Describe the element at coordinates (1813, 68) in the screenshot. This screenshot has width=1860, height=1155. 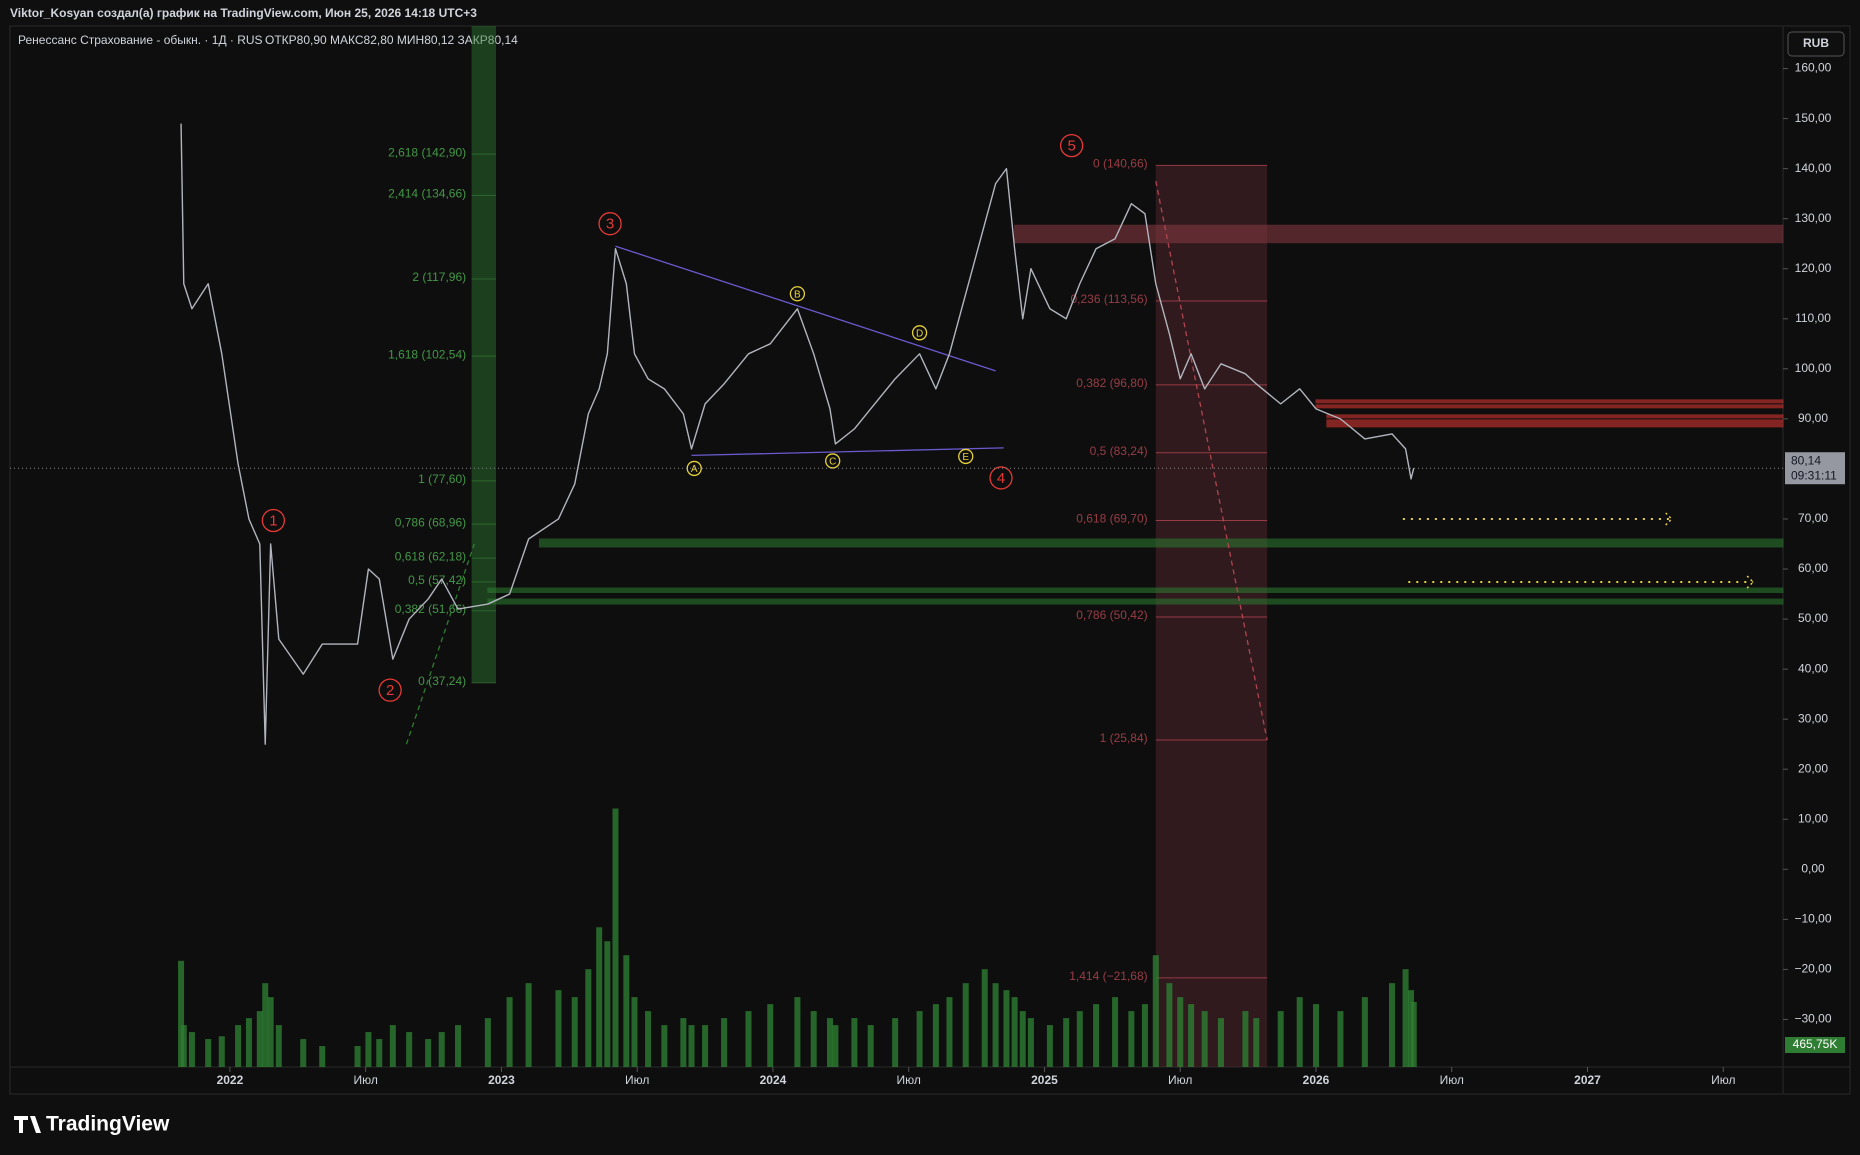
I see `y-tick-label: 160,00` at that location.